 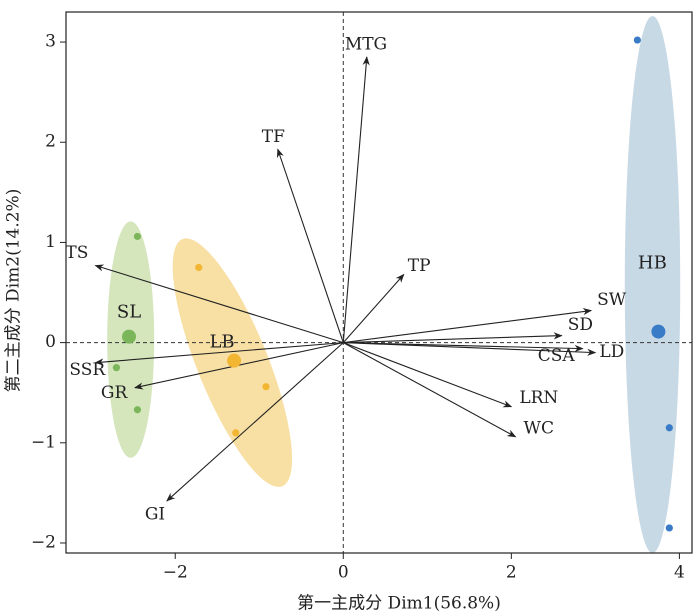 I want to click on loading-arrow-lrn, so click(x=428, y=375).